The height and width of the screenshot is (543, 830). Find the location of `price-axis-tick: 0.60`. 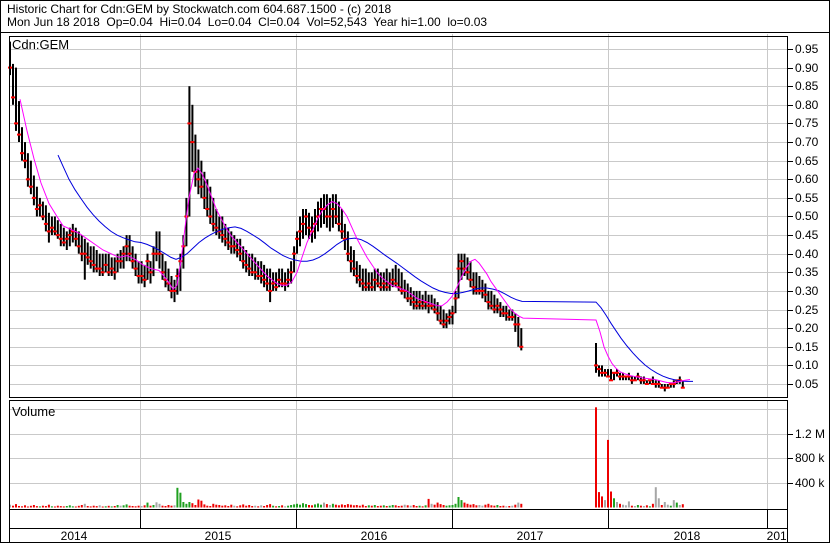

price-axis-tick: 0.60 is located at coordinates (807, 179).